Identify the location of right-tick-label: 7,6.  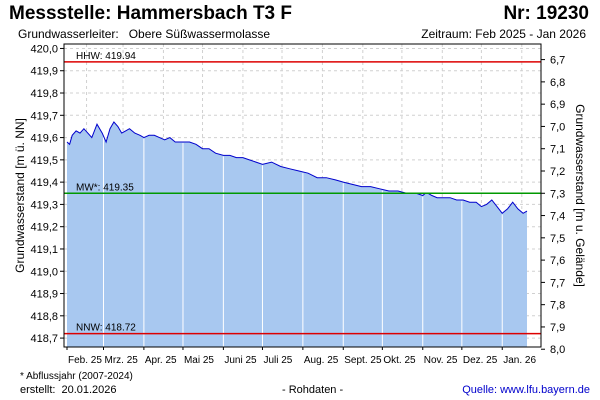
(557, 261).